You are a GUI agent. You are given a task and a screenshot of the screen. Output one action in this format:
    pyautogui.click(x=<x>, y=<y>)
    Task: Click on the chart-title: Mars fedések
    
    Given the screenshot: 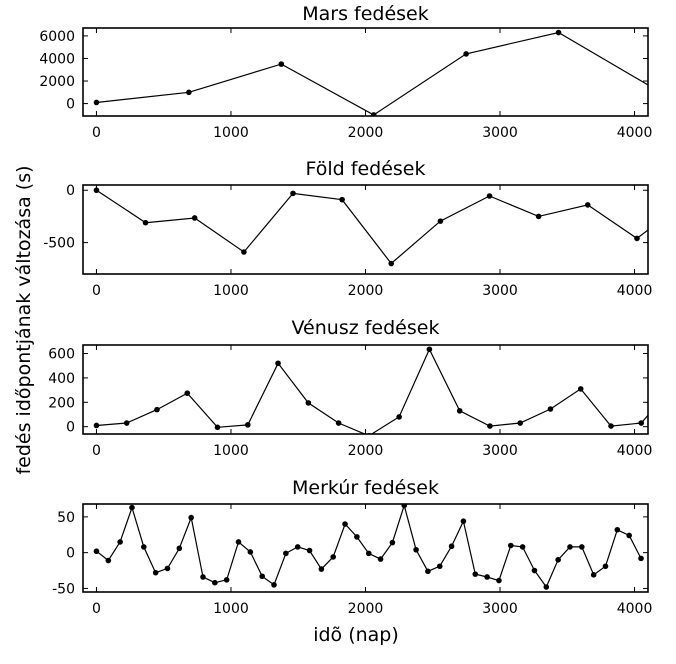 What is the action you would take?
    pyautogui.click(x=365, y=14)
    